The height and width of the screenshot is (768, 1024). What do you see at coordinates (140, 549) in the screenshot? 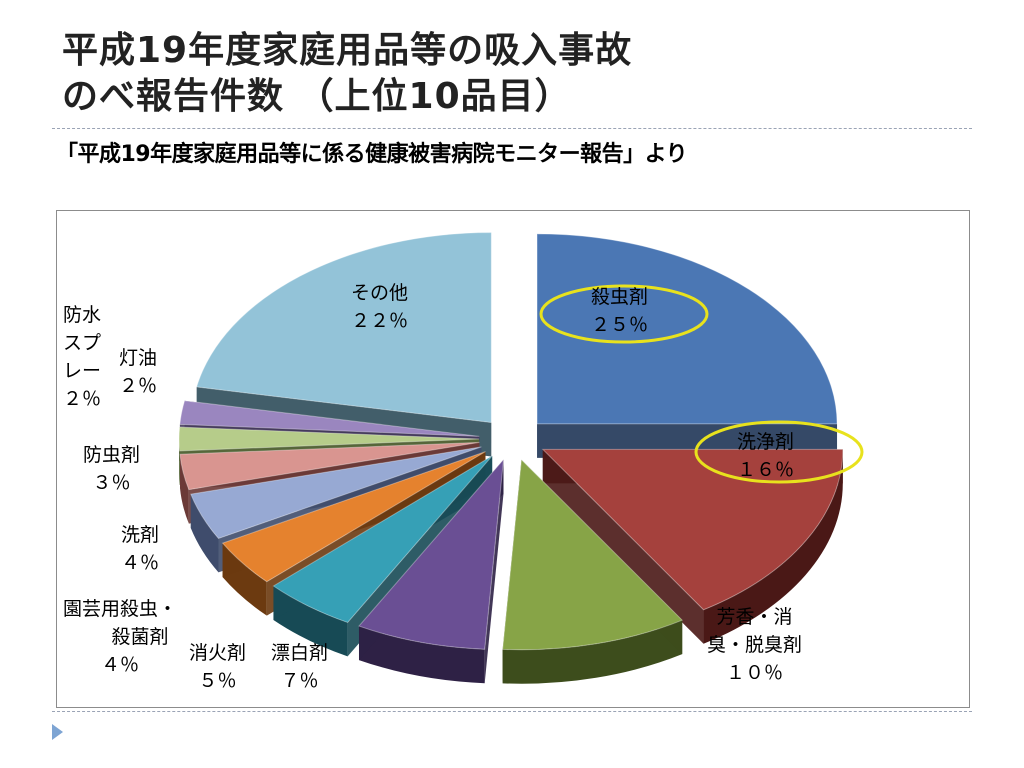
I see `label-senzai: 洗剤 ４％` at bounding box center [140, 549].